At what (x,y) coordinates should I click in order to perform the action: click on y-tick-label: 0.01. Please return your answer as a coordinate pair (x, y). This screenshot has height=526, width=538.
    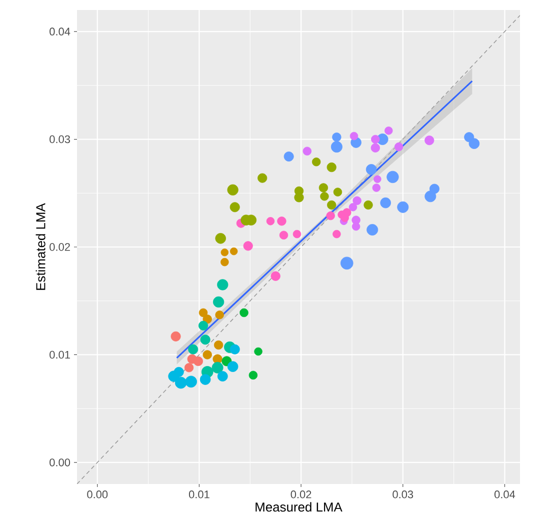
    Looking at the image, I should click on (60, 354).